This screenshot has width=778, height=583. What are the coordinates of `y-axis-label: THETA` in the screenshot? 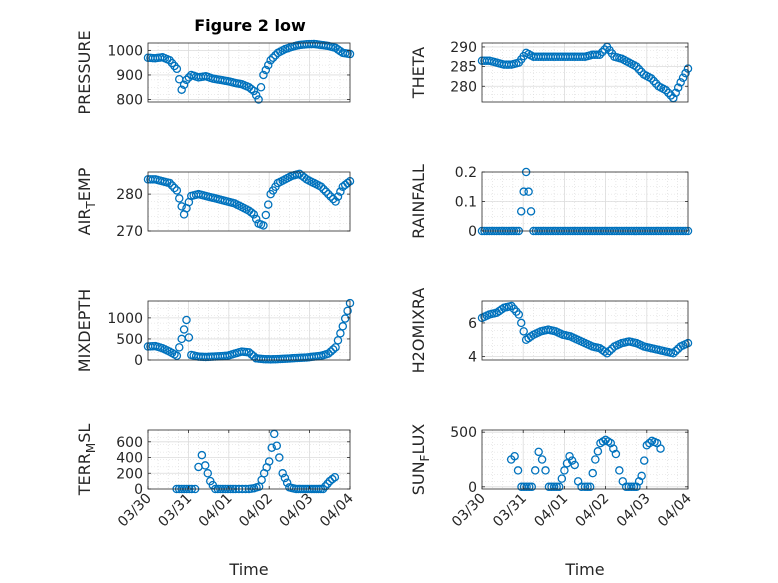 It's located at (418, 73).